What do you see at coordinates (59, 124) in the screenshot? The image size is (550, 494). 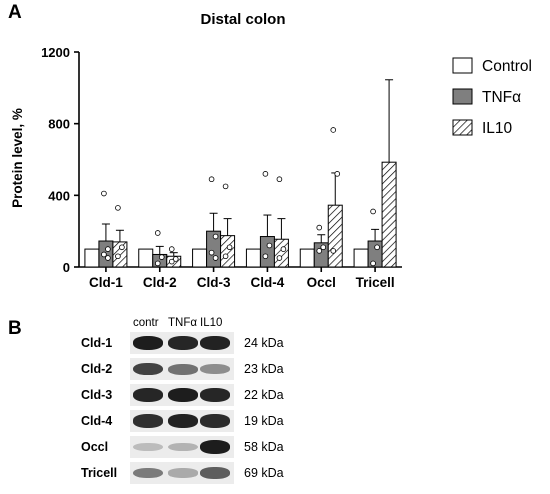 I see `y-tick-label: 800` at bounding box center [59, 124].